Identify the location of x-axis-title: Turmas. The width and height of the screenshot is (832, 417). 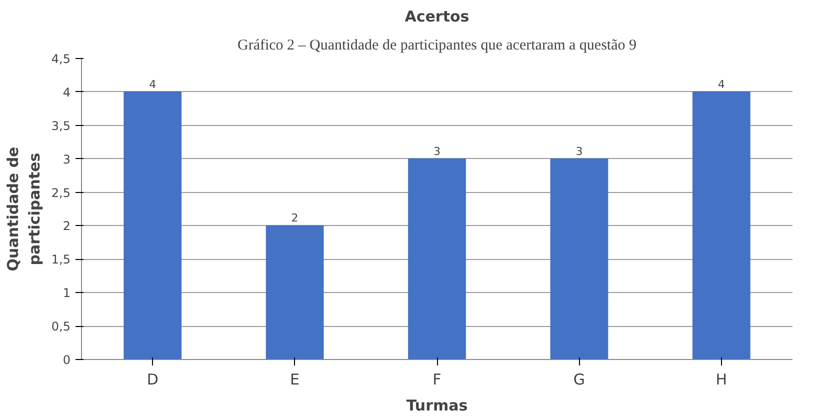
(437, 405).